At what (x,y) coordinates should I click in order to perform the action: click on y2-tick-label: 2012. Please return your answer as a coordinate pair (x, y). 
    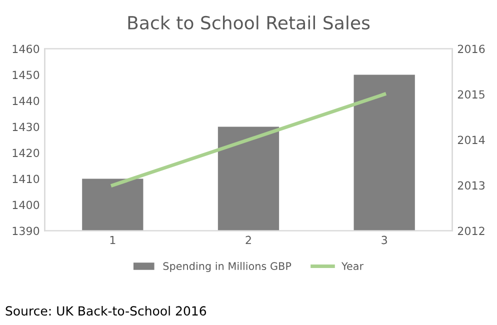
    Looking at the image, I should click on (471, 231).